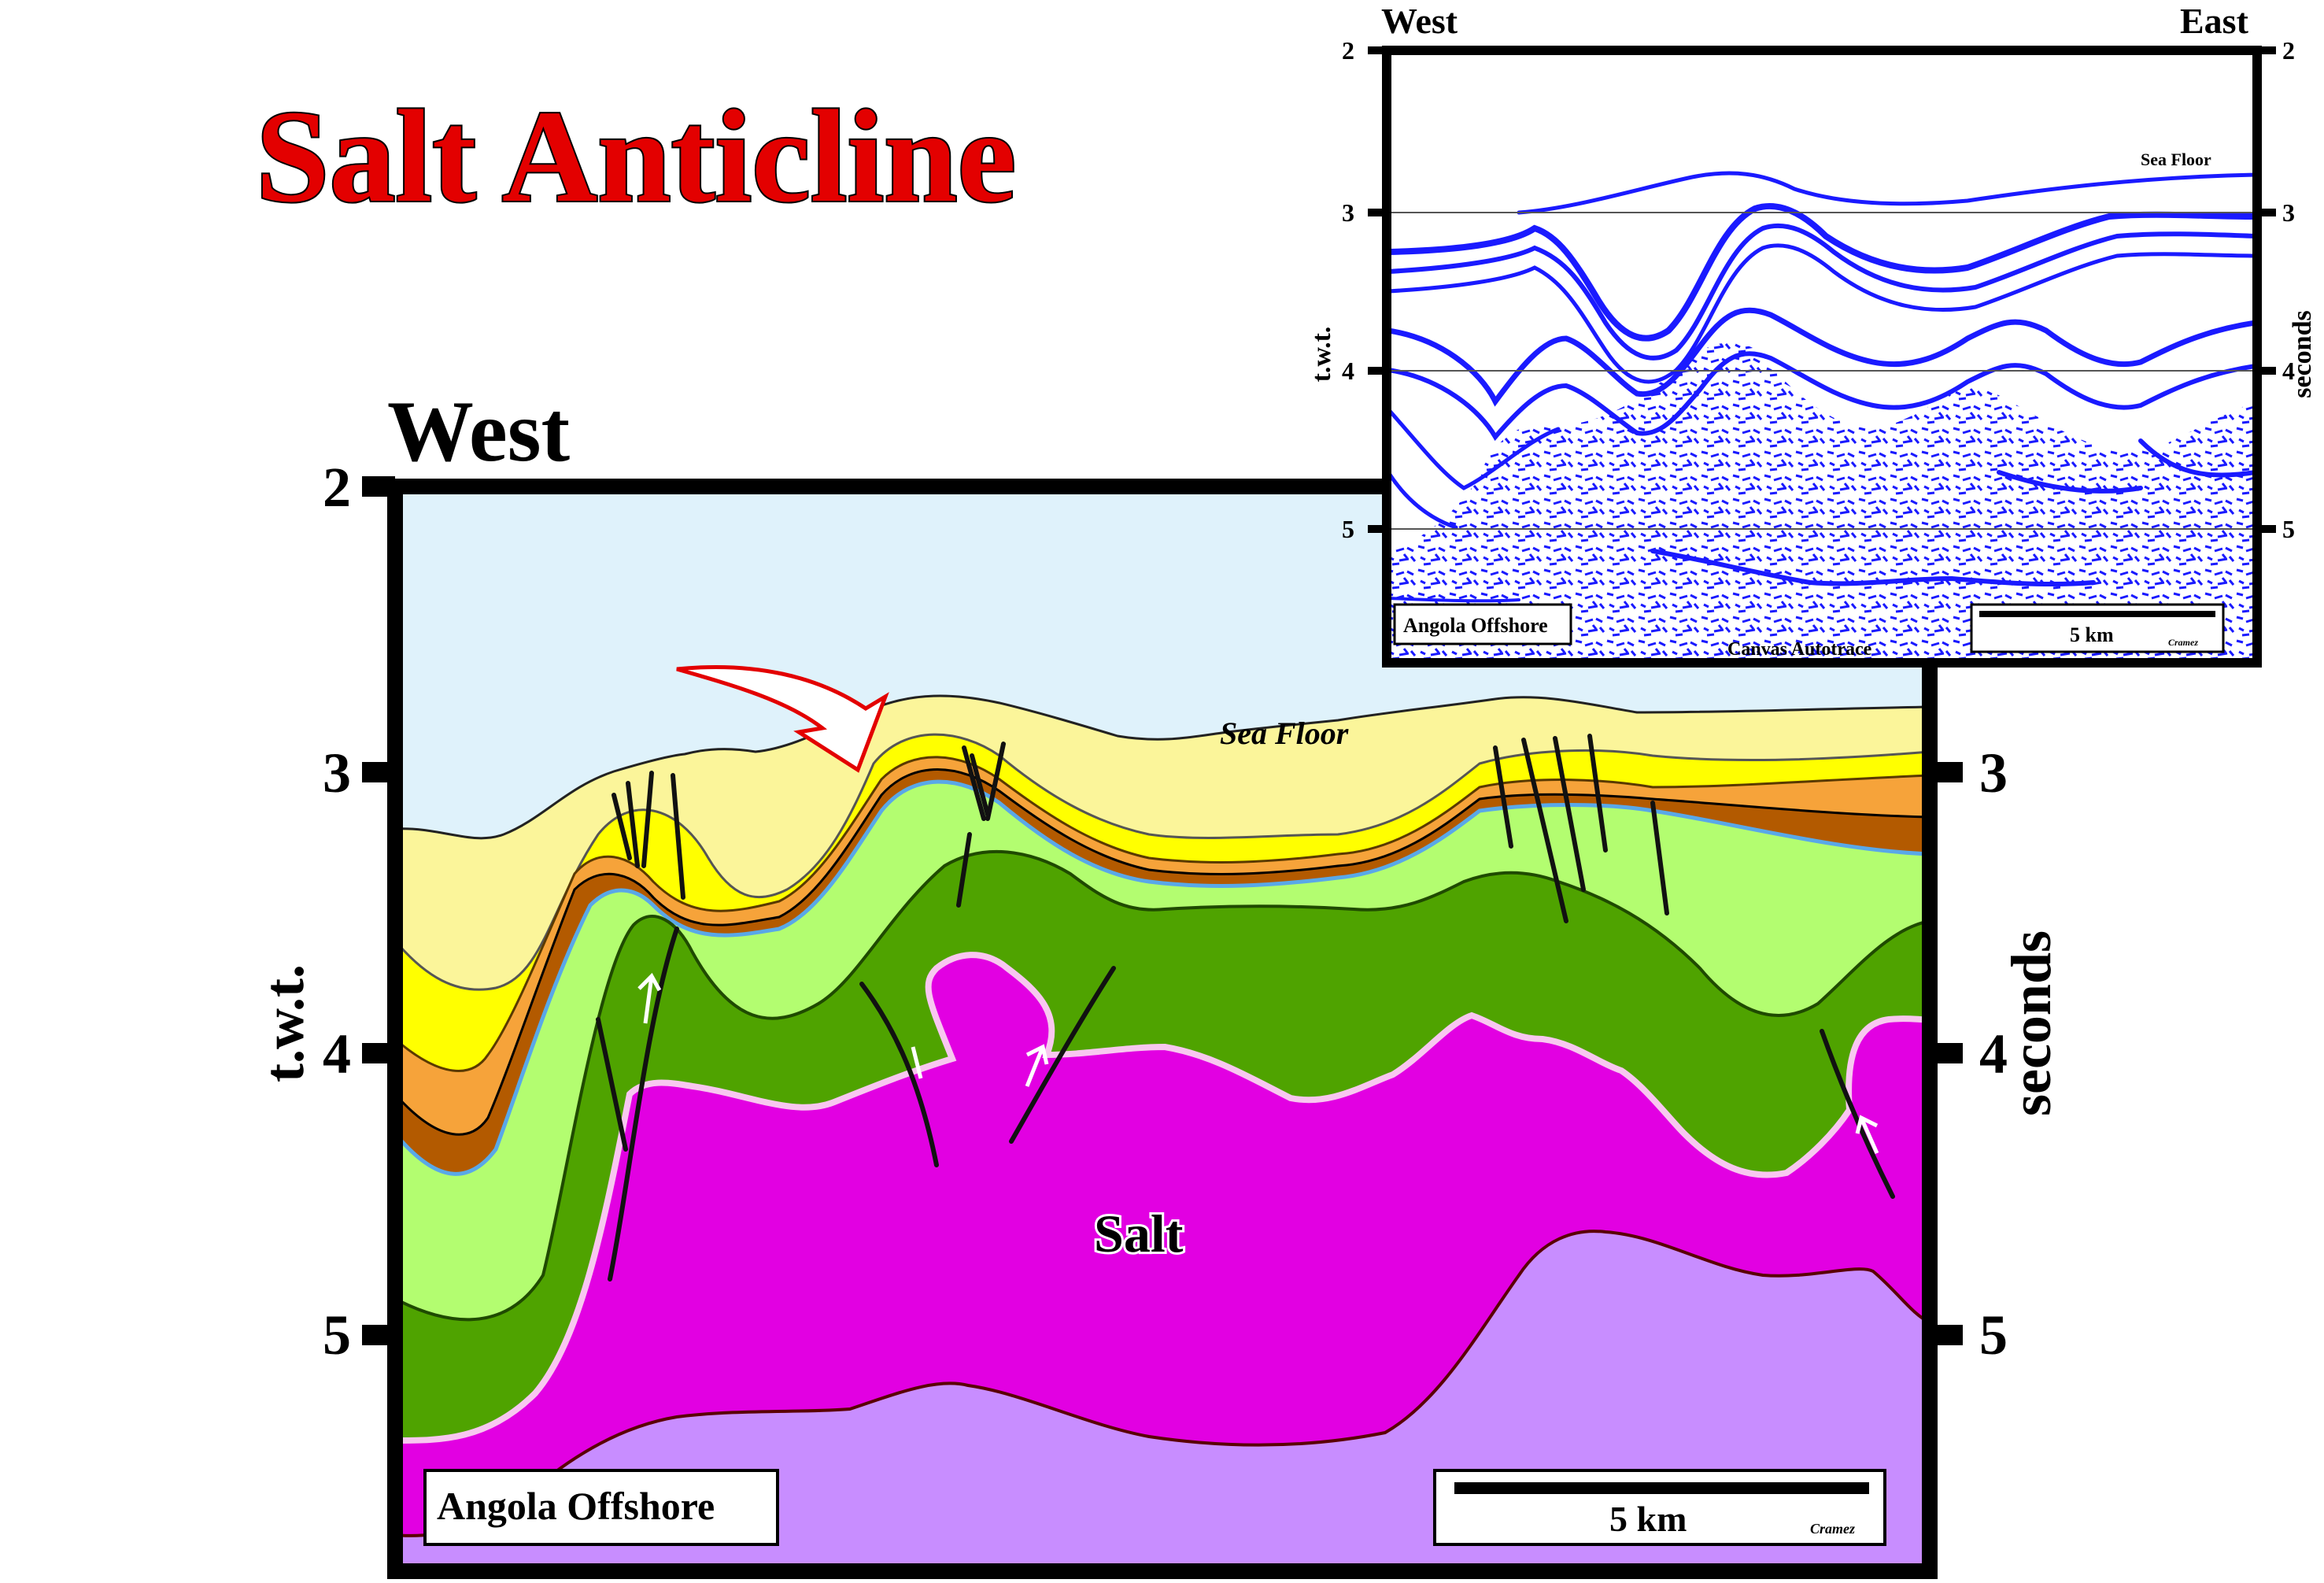 Image resolution: width=2324 pixels, height=1583 pixels. Describe the element at coordinates (2214, 21) in the screenshot. I see `inset-east-label: East` at that location.